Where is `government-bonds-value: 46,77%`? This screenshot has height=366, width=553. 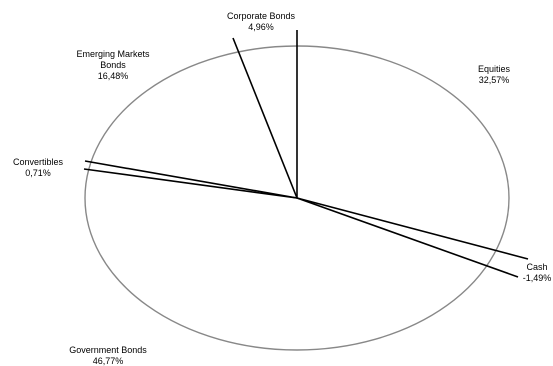 government-bonds-value: 46,77% is located at coordinates (108, 361).